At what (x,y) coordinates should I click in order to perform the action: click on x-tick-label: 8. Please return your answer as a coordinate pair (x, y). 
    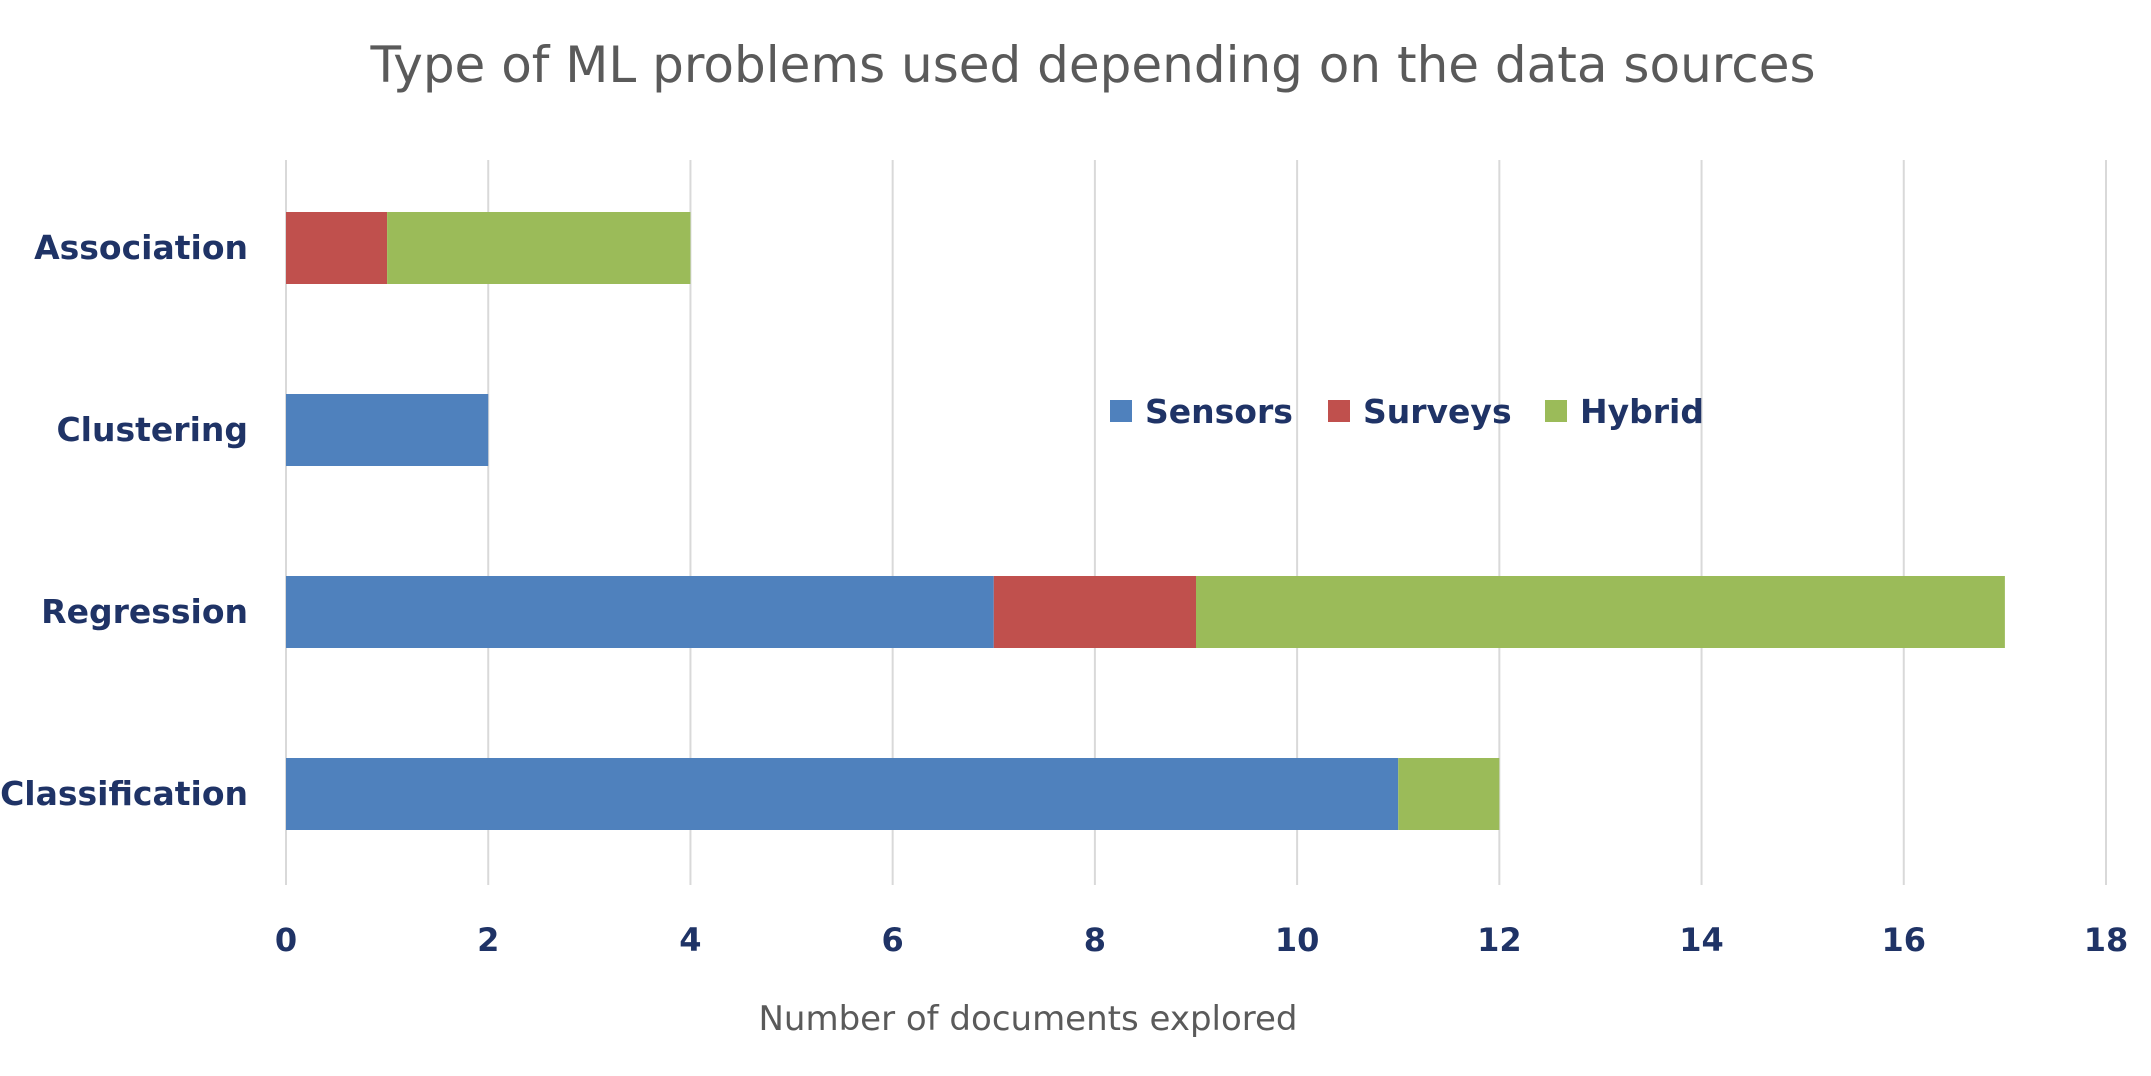
    Looking at the image, I should click on (1095, 940).